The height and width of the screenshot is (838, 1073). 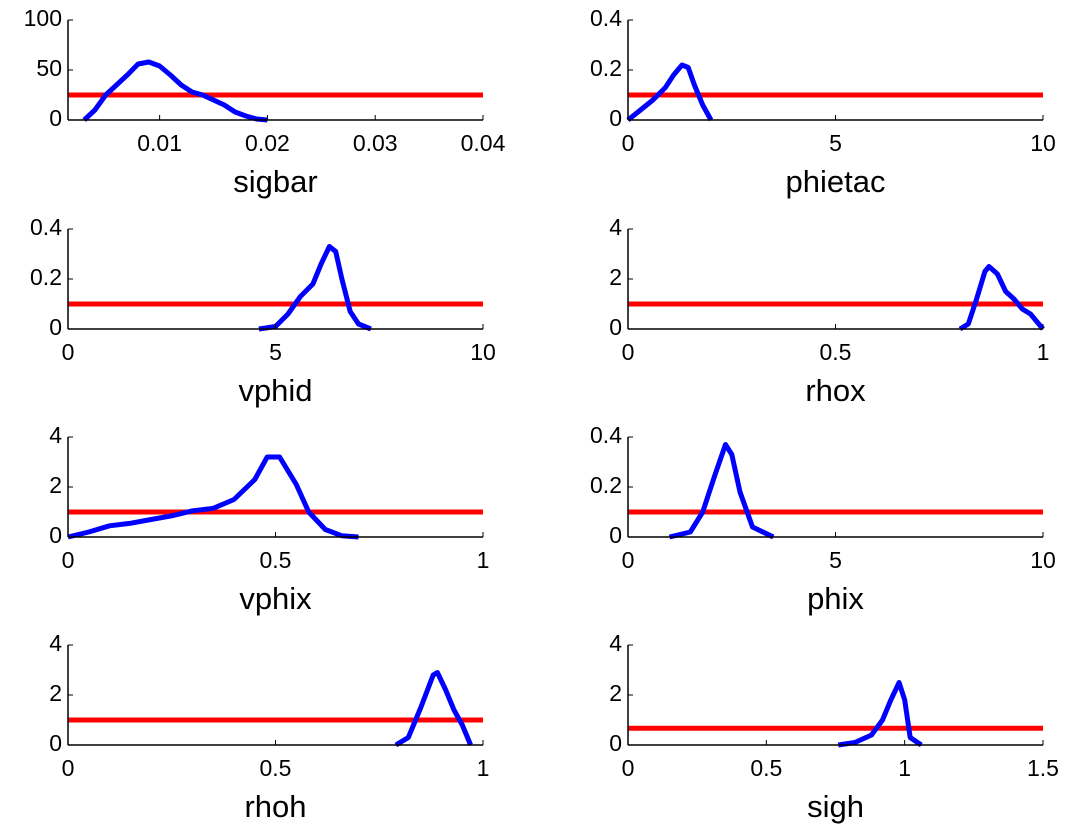 What do you see at coordinates (275, 390) in the screenshot?
I see `x-axis-label: vphid` at bounding box center [275, 390].